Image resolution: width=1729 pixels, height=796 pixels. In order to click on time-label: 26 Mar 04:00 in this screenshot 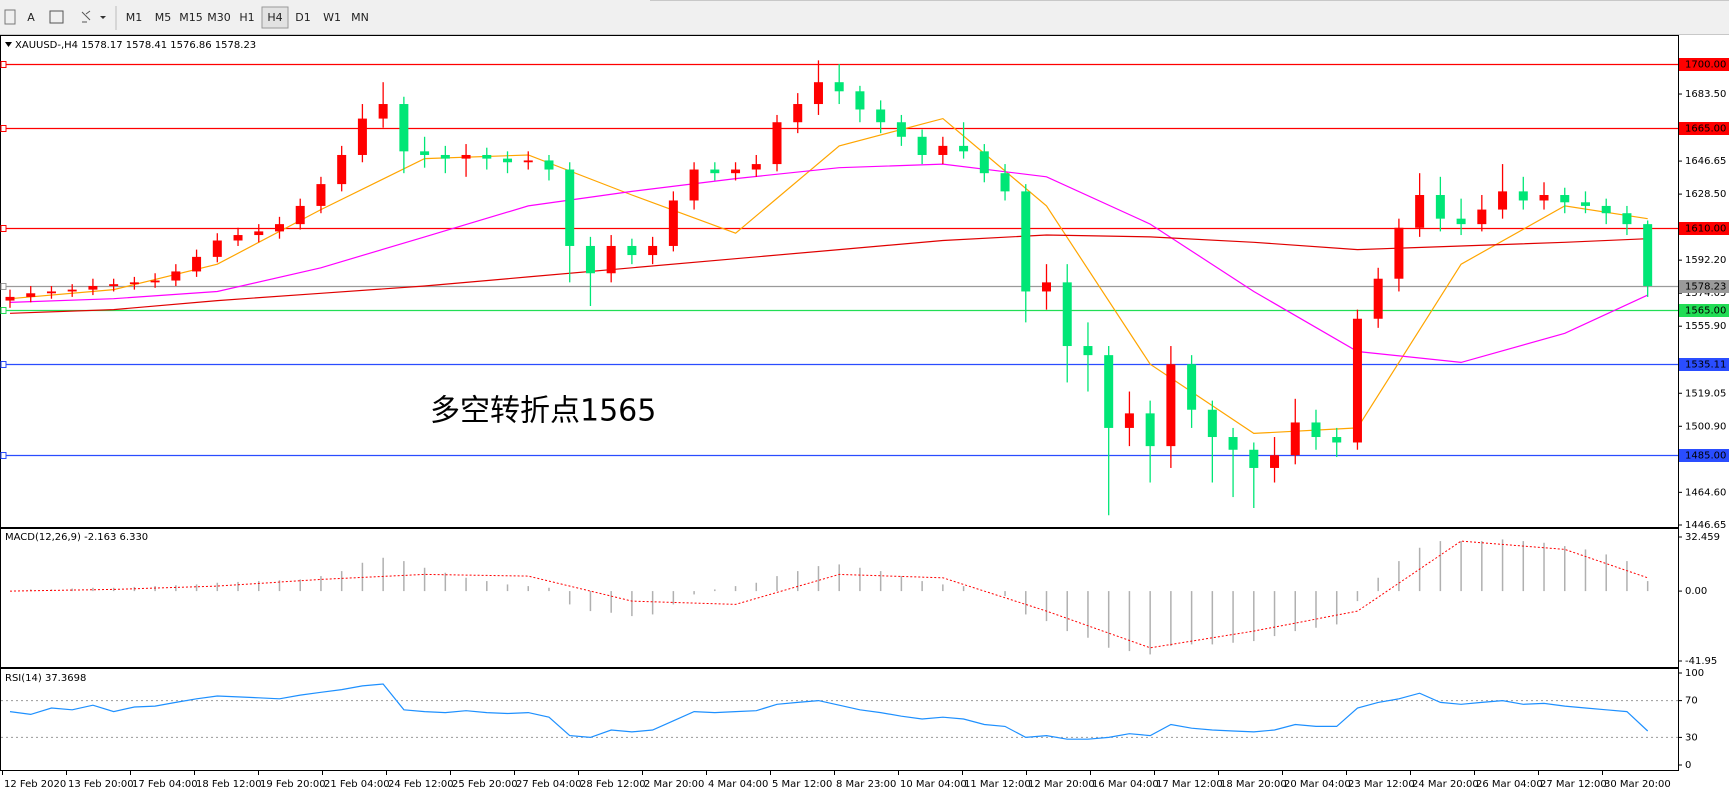, I will do `click(1509, 784)`.